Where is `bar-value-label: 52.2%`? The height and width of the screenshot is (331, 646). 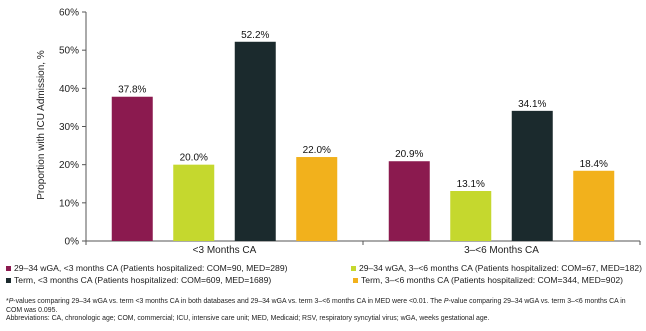
bar-value-label: 52.2% is located at coordinates (255, 35).